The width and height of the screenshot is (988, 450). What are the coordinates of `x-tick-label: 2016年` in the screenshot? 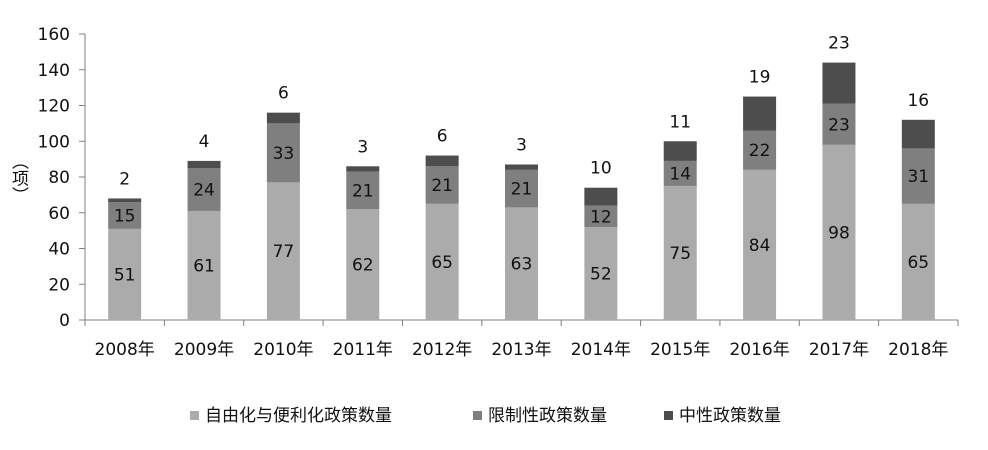 It's located at (759, 350).